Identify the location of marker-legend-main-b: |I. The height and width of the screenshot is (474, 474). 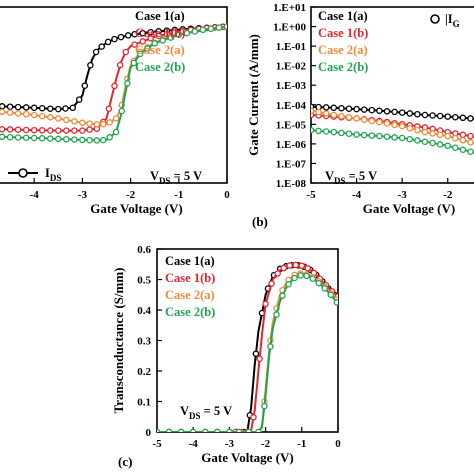
(449, 19).